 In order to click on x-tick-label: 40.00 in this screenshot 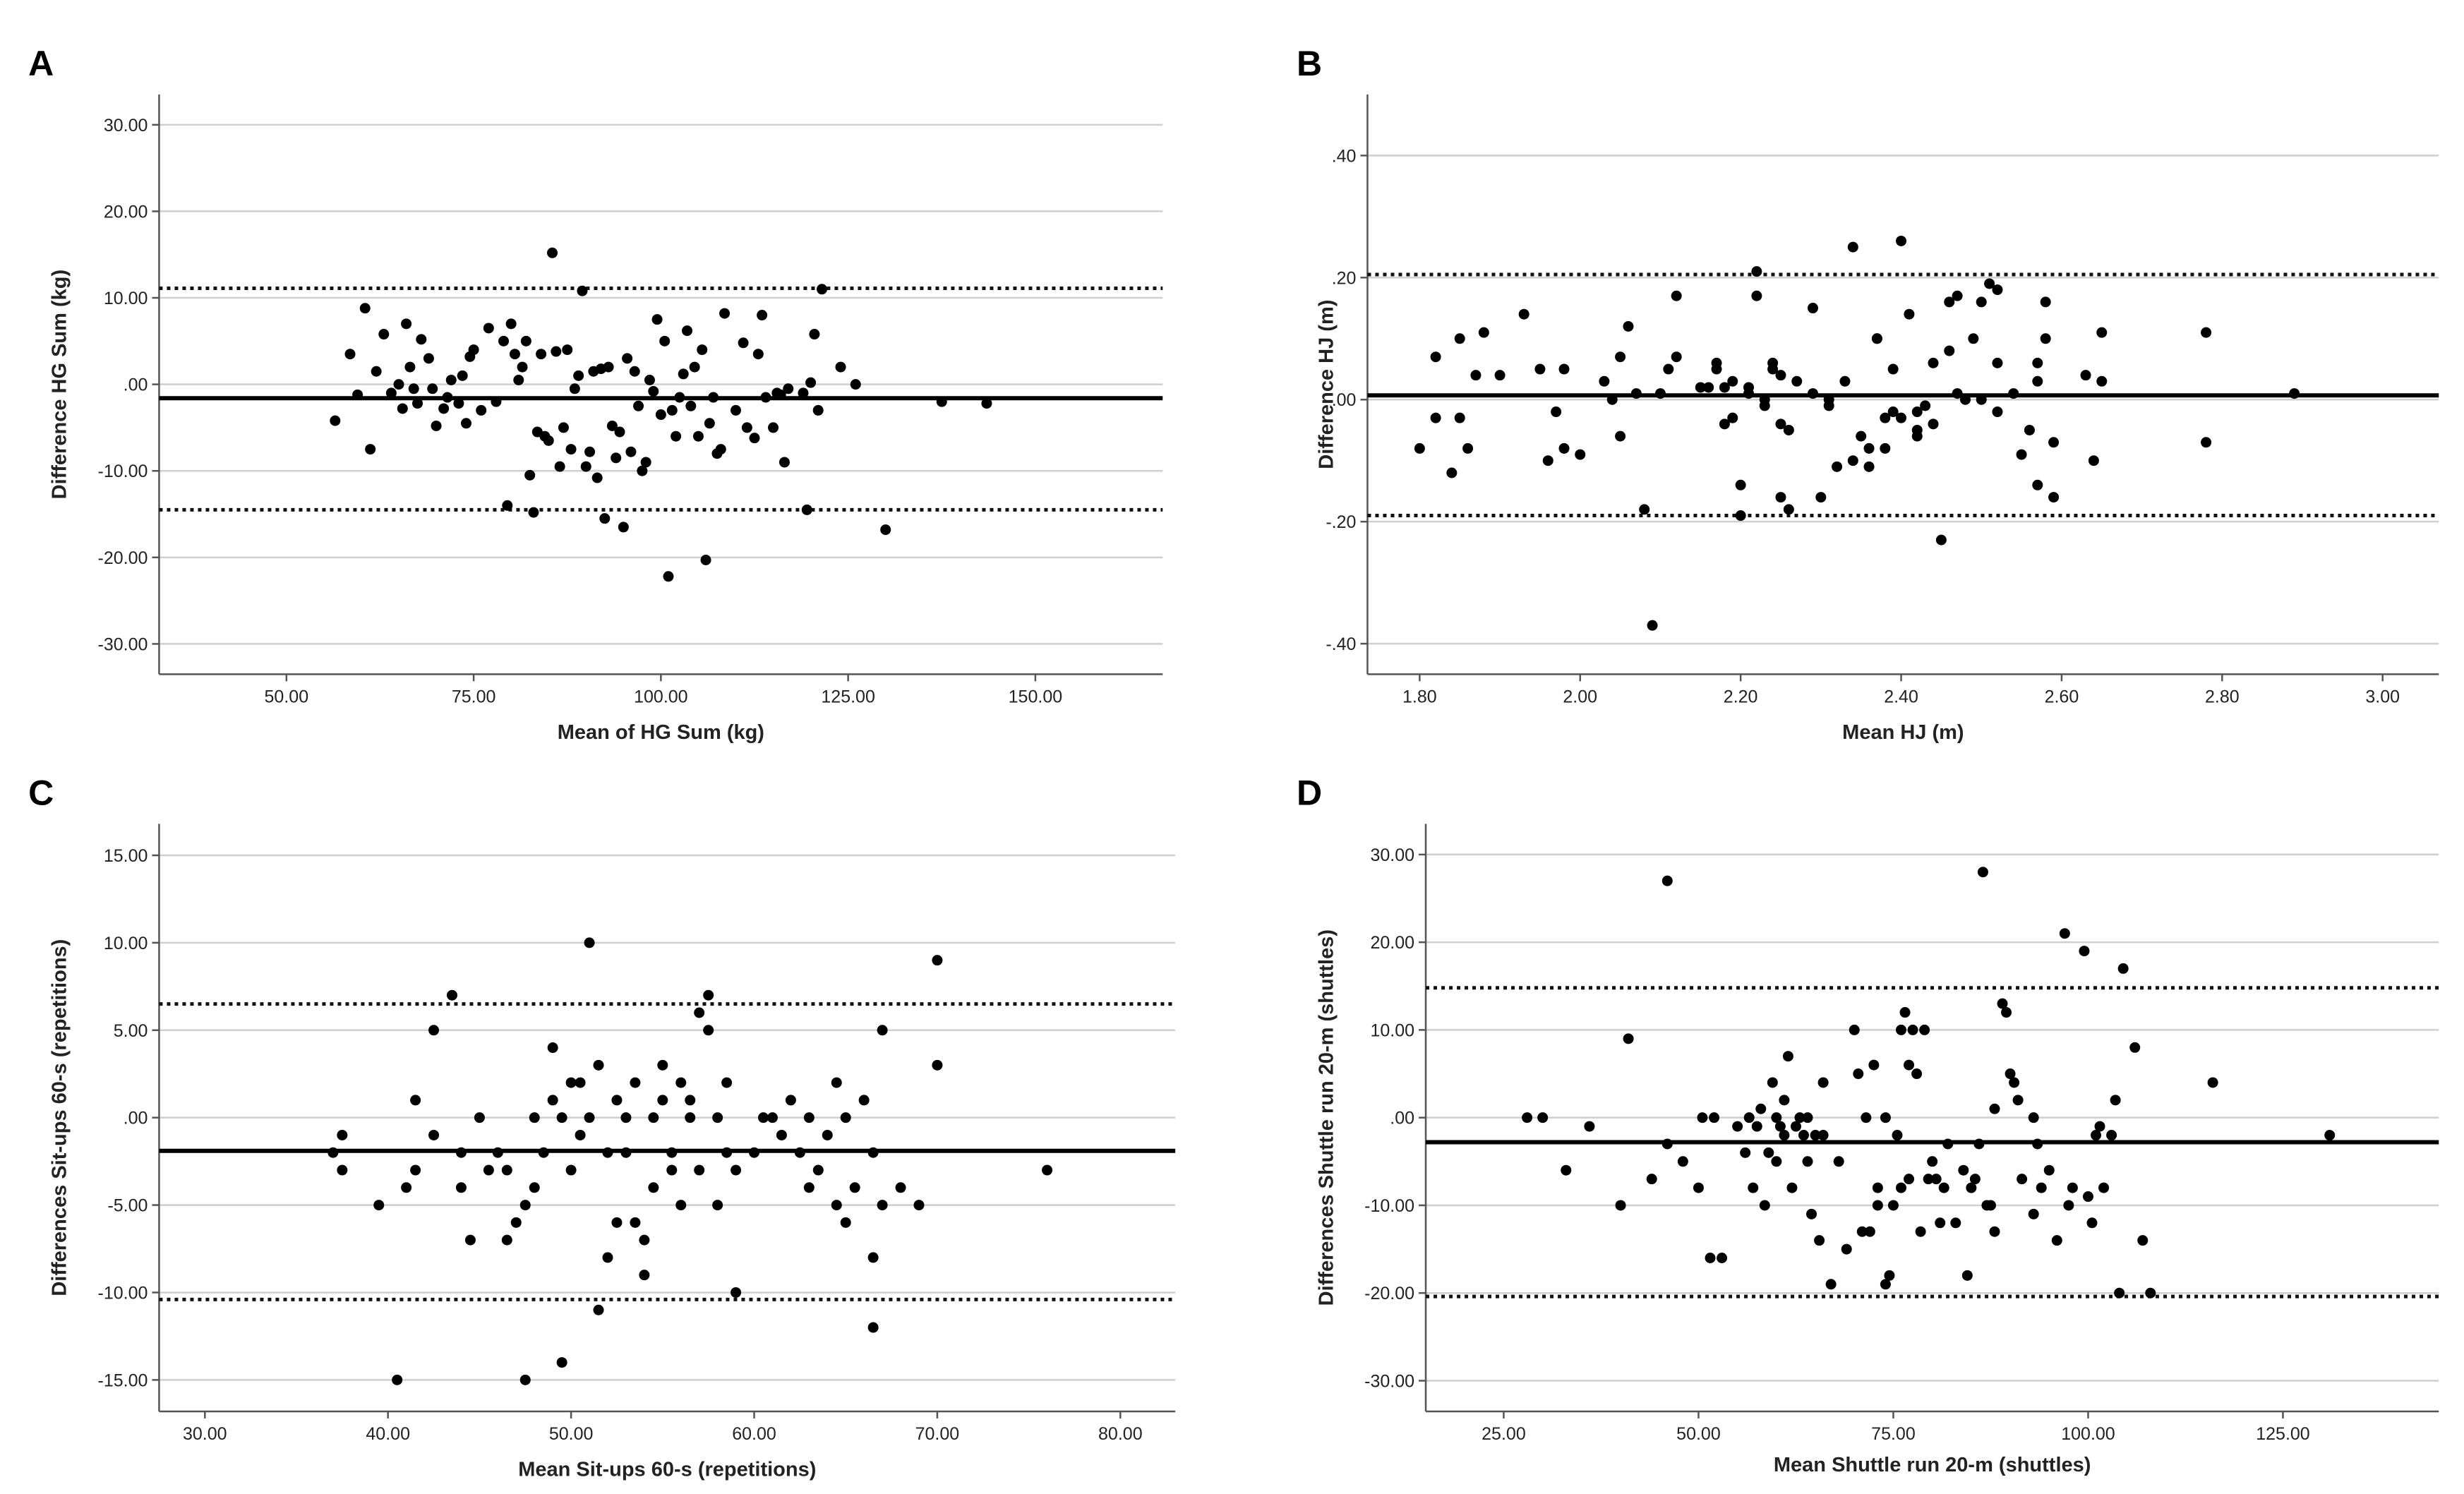, I will do `click(388, 1434)`.